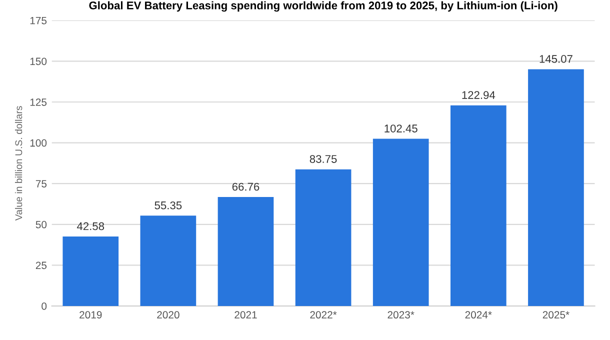  What do you see at coordinates (246, 186) in the screenshot?
I see `data-label: 66.76` at bounding box center [246, 186].